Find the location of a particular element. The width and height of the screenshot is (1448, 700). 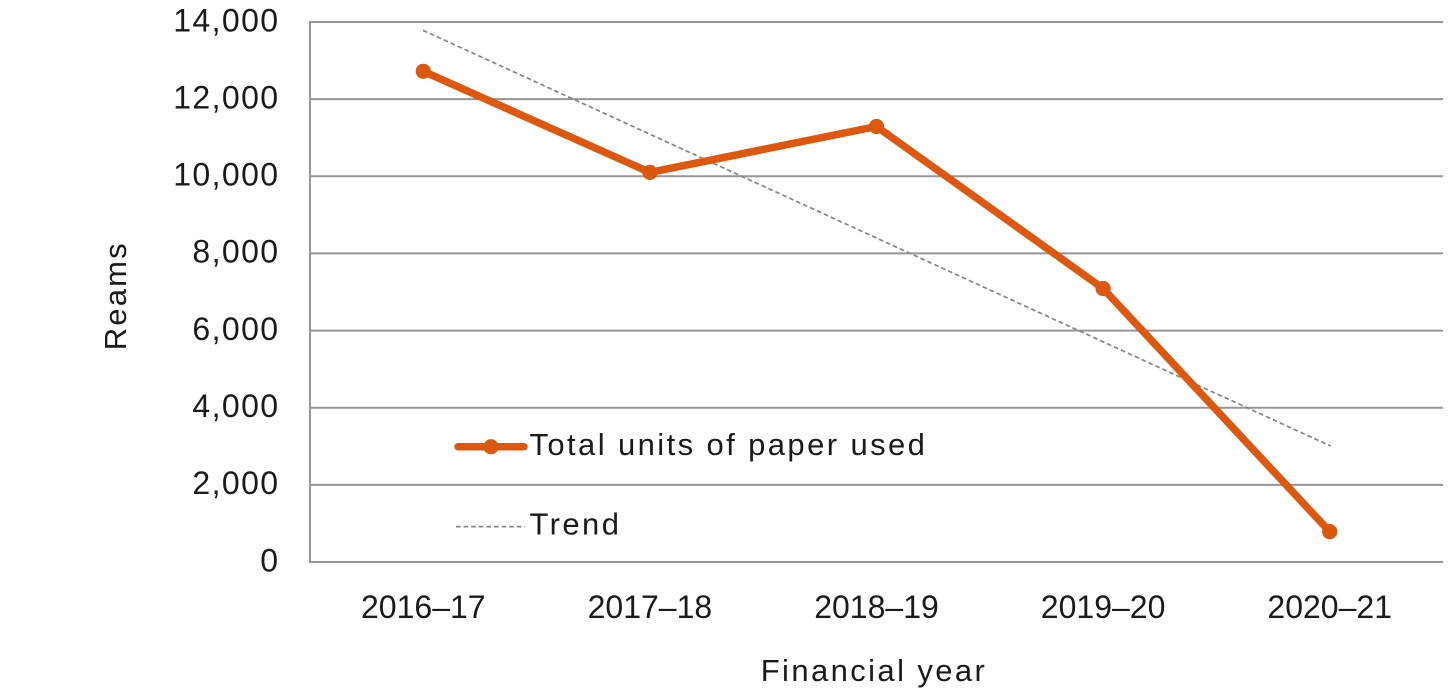

svg-text: 8,000 is located at coordinates (235, 252).